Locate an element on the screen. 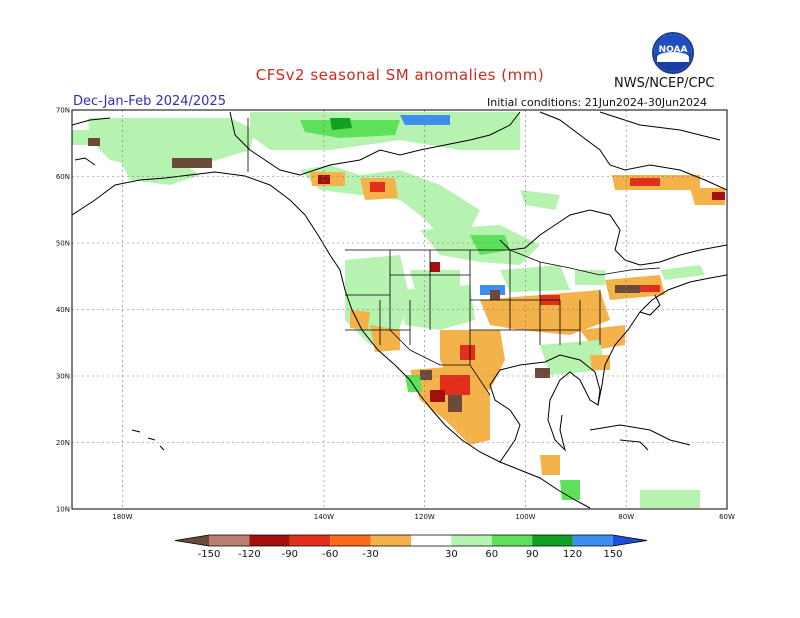  colorbar-outline is located at coordinates (411, 540).